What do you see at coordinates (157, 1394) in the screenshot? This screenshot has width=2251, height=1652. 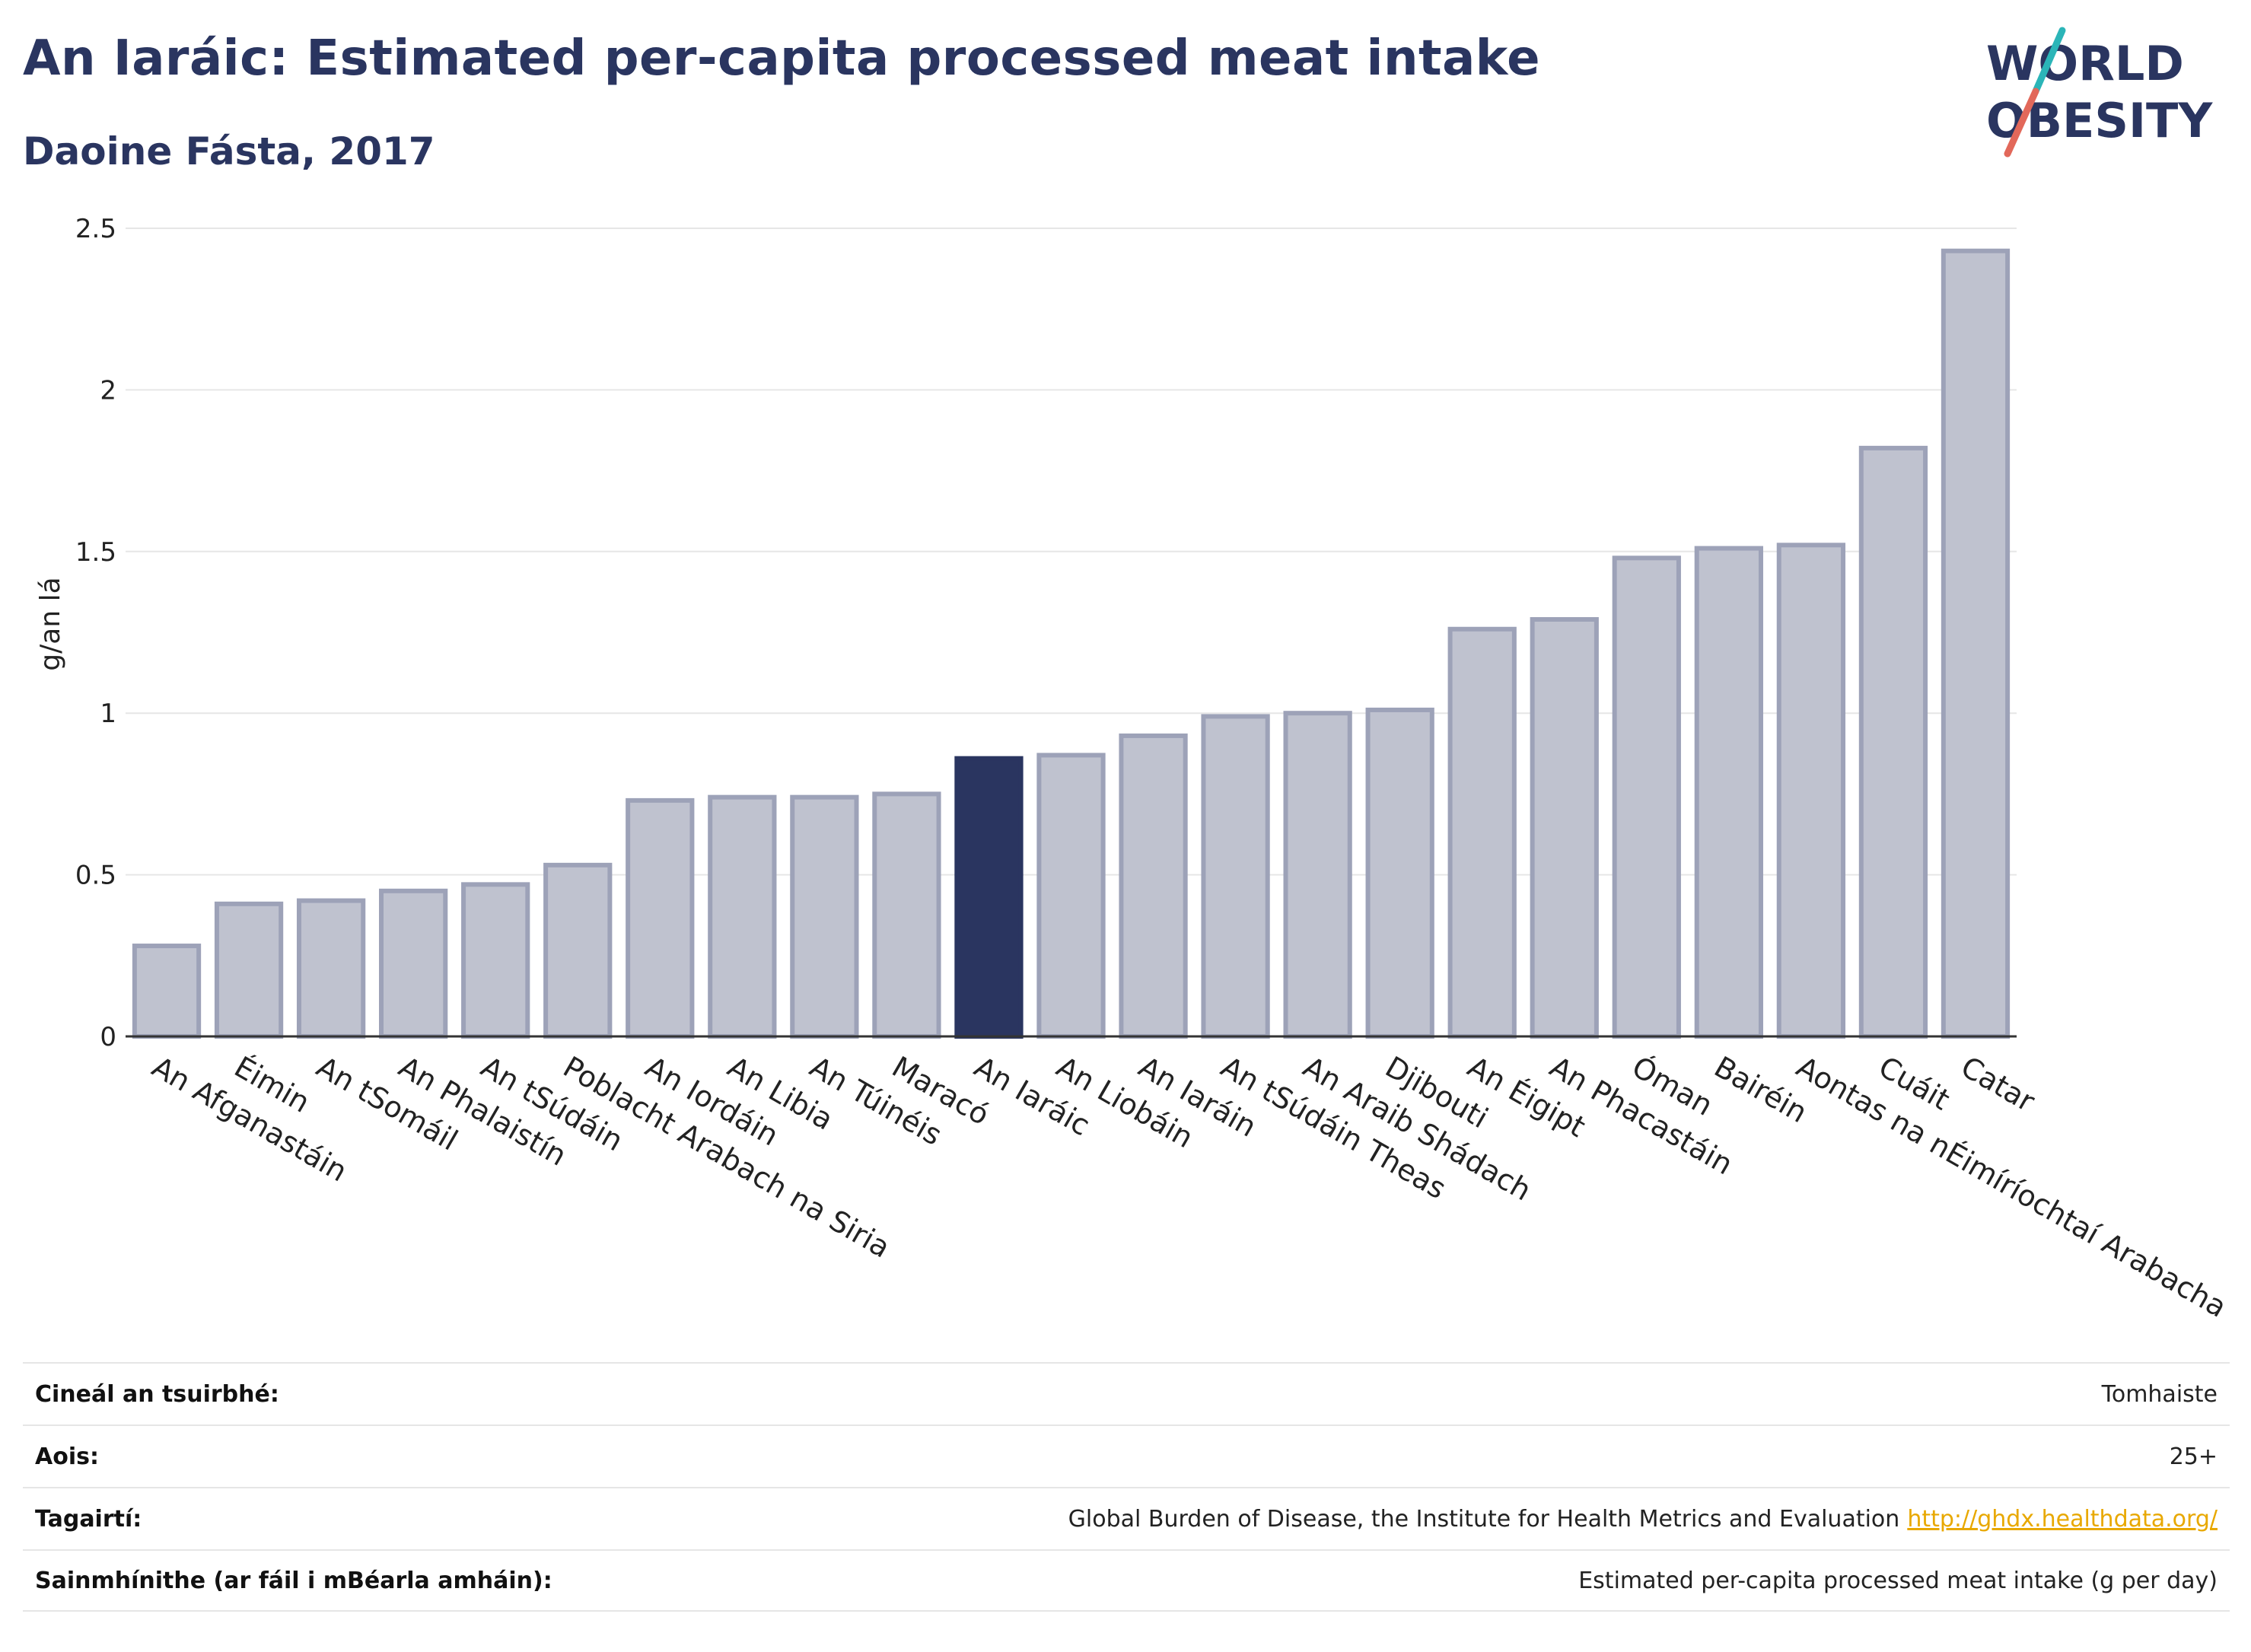 I see `info-label: Cineál an tsuirbhé:` at bounding box center [157, 1394].